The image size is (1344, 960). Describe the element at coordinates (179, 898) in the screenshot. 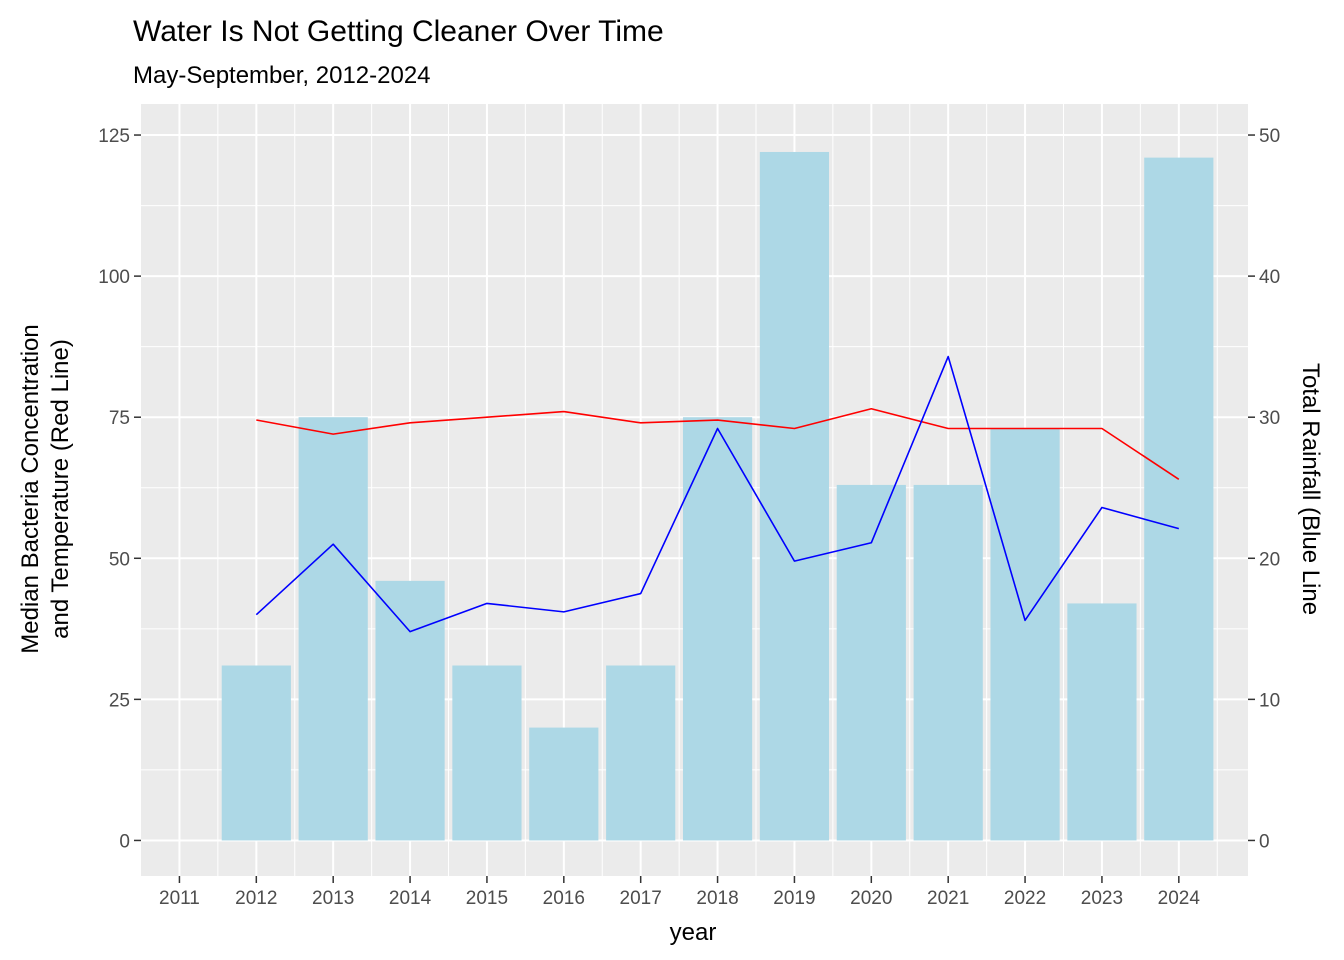

I see `x-tick-label: 2011` at that location.